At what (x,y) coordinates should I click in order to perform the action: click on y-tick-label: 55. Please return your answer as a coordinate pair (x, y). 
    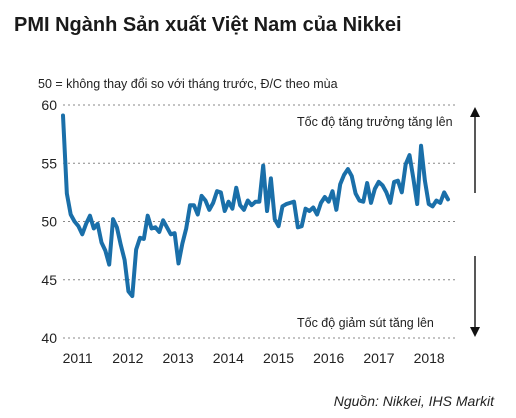
    Looking at the image, I should click on (49, 163).